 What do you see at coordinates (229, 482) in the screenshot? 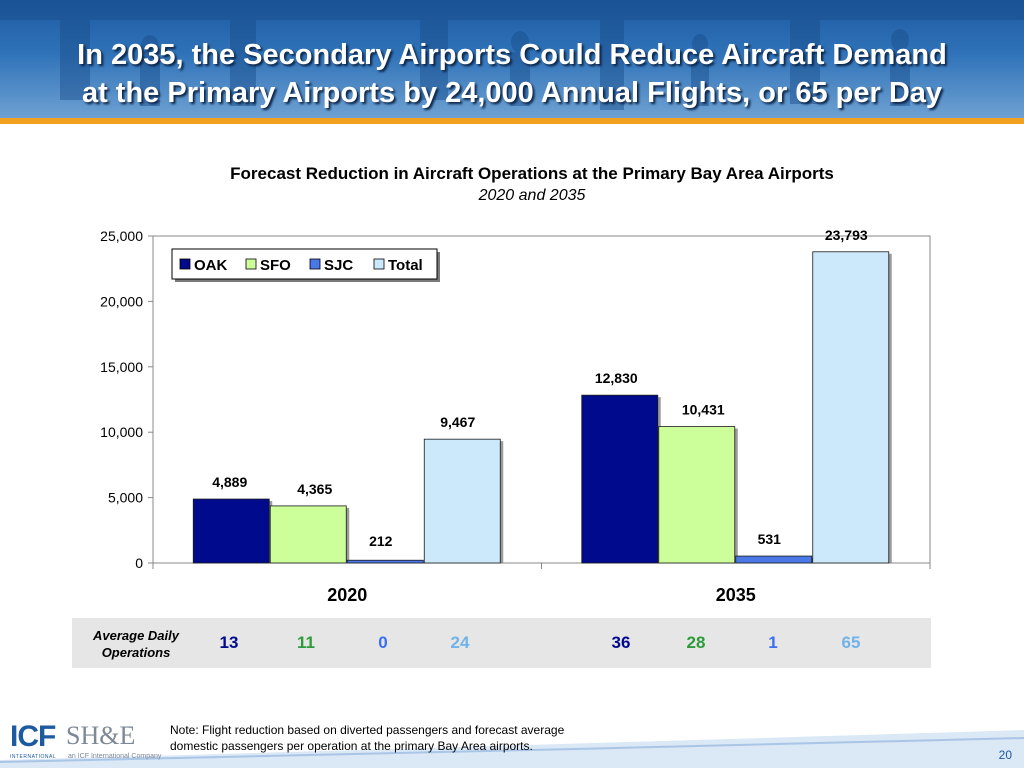
I see `data-label-oak-2020: 4,889` at bounding box center [229, 482].